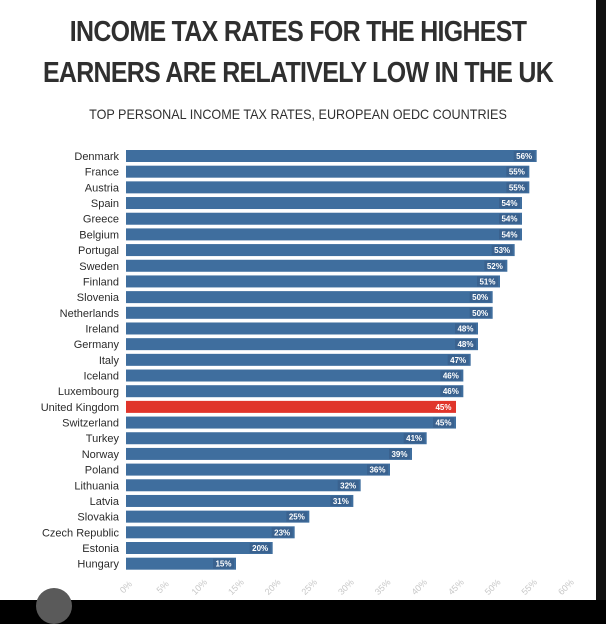  Describe the element at coordinates (98, 565) in the screenshot. I see `category-label: Hungary` at that location.